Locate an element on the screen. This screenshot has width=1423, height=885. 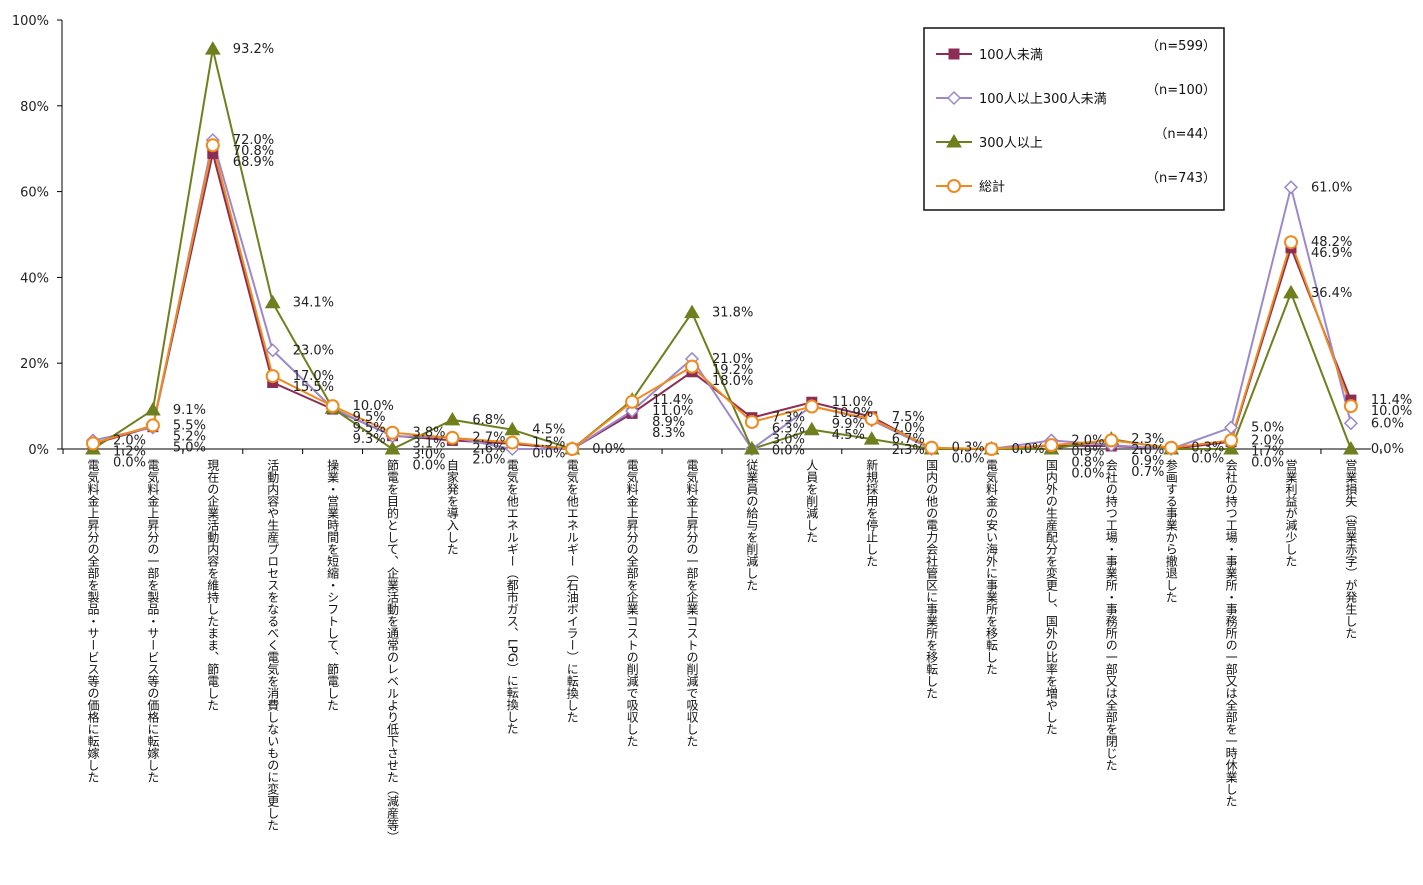
data-label: 9.3% is located at coordinates (369, 439).